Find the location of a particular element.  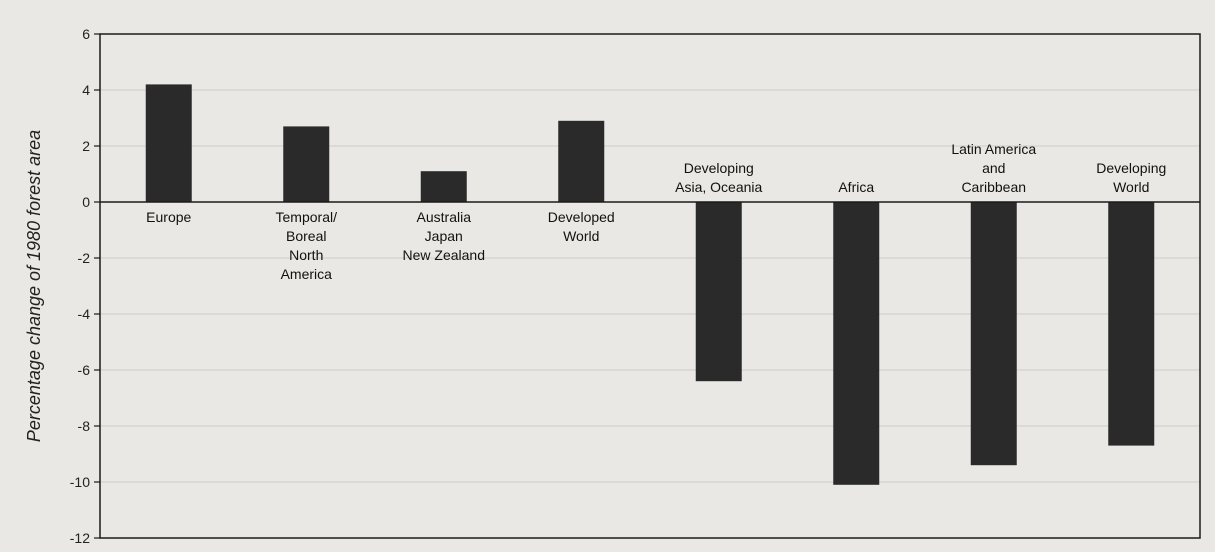

category-label-line: Caribbean is located at coordinates (993, 187).